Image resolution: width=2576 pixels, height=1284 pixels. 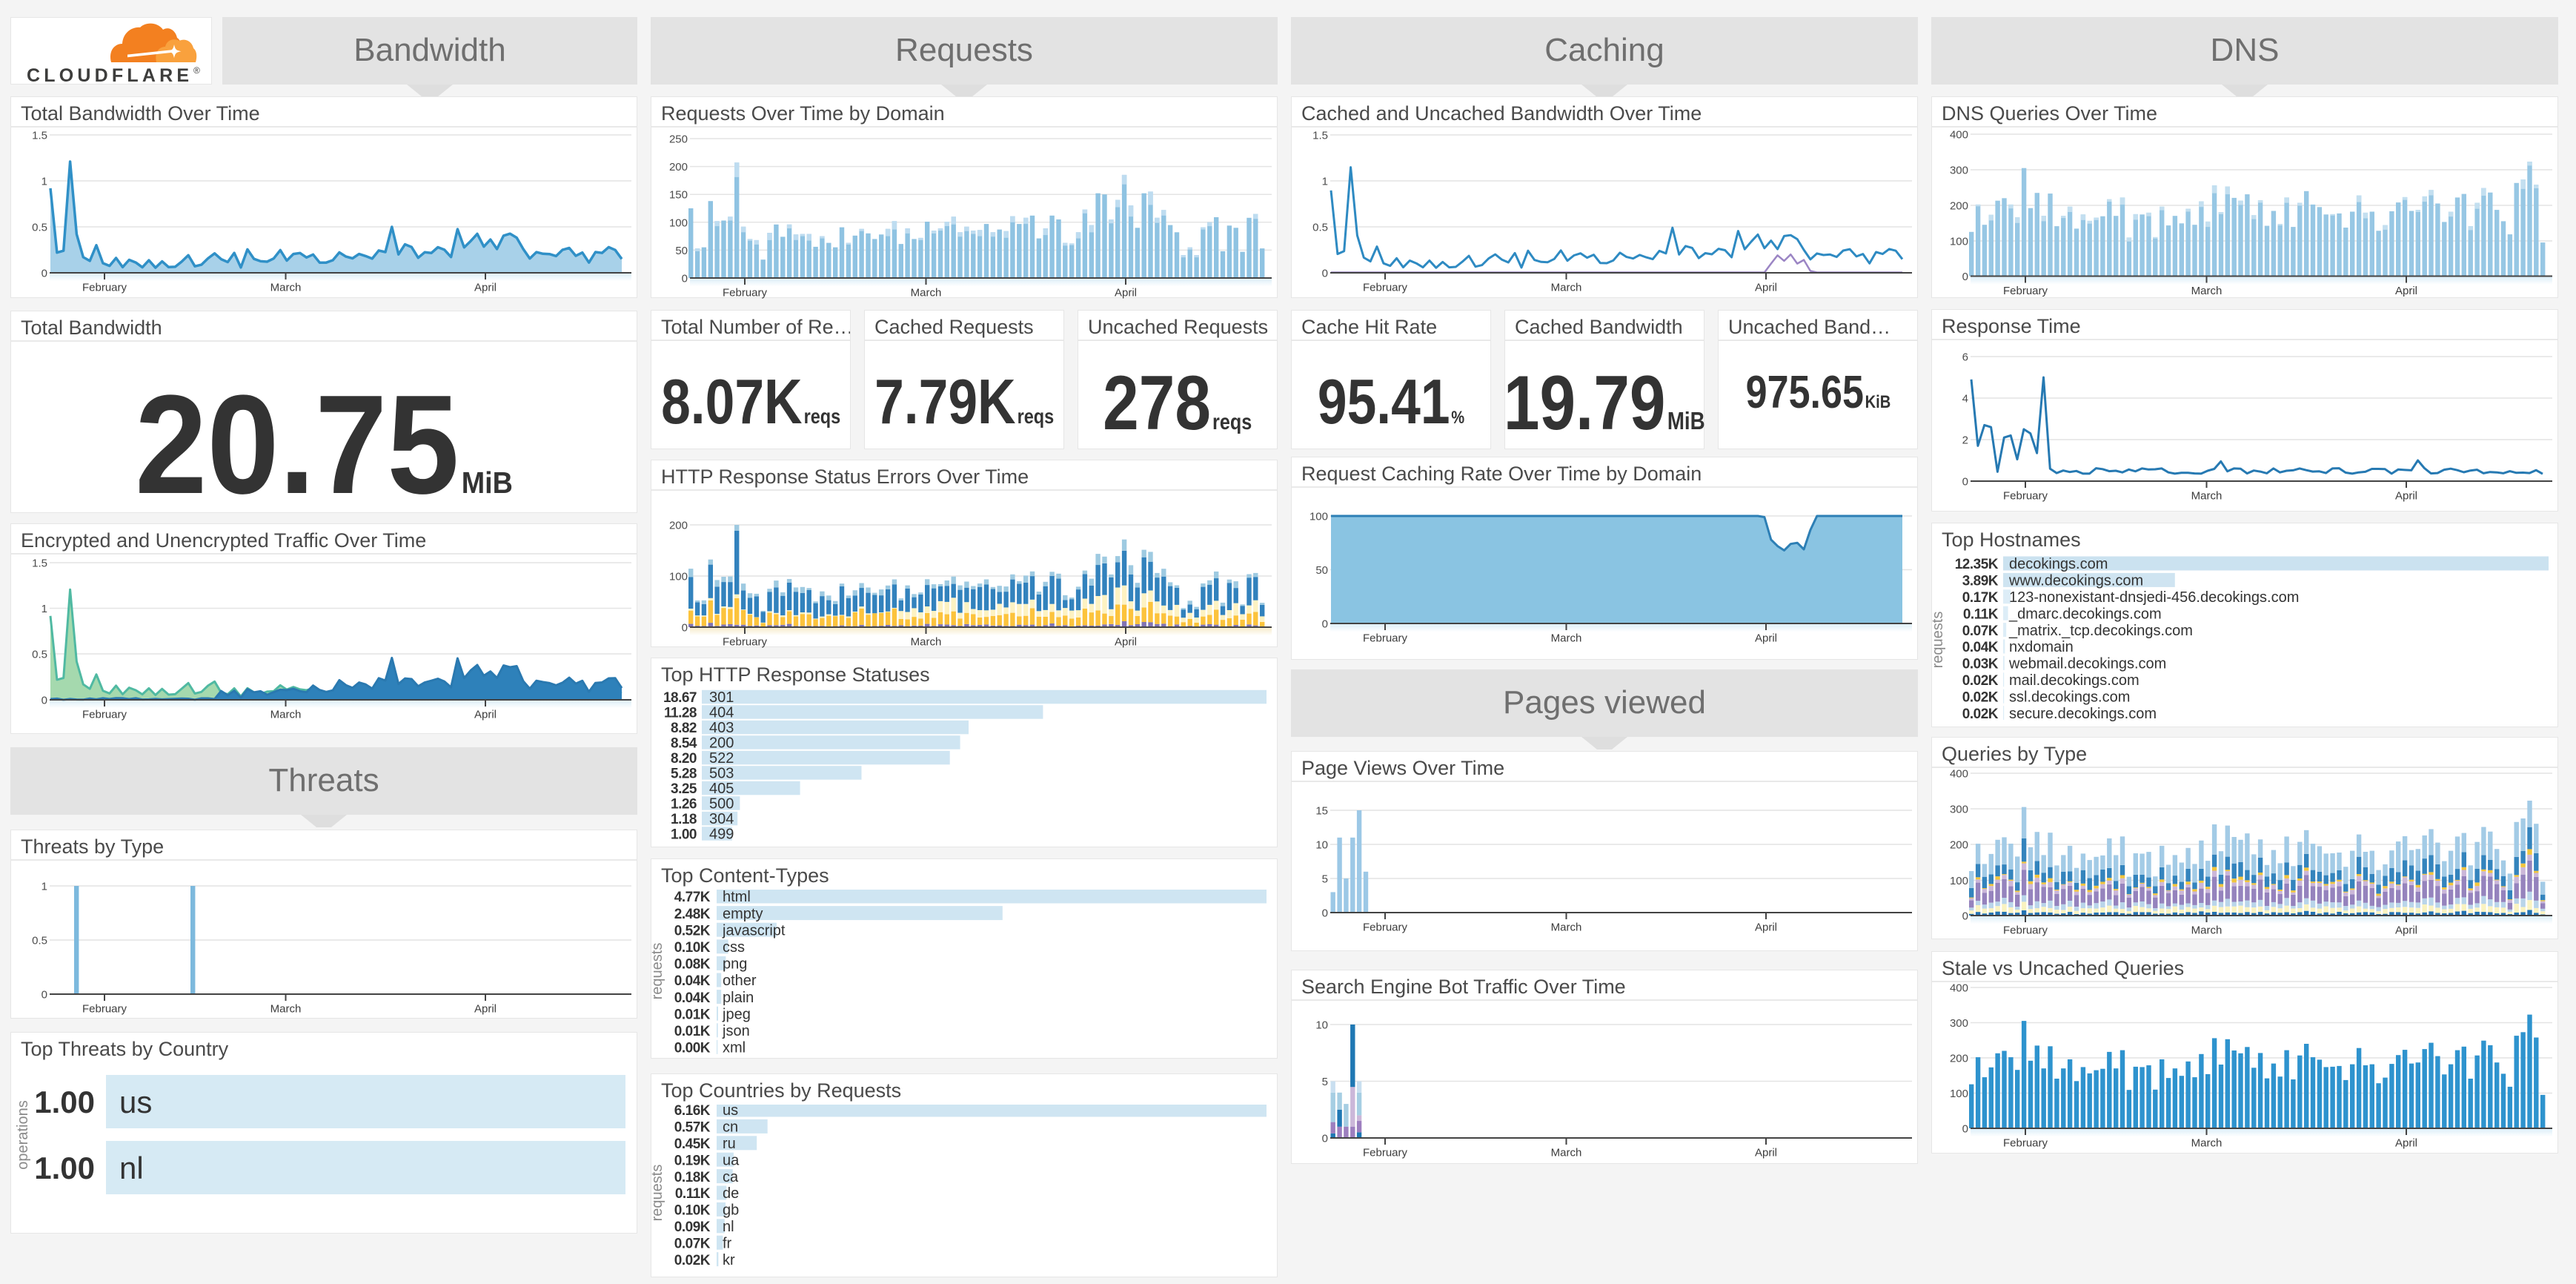 What do you see at coordinates (730, 1127) in the screenshot?
I see `svg-text: cn` at bounding box center [730, 1127].